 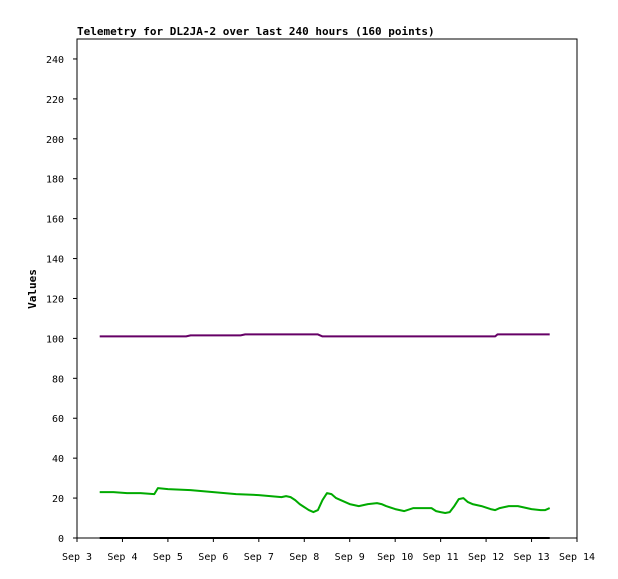 I want to click on y-tick-label: 140, so click(x=55, y=260).